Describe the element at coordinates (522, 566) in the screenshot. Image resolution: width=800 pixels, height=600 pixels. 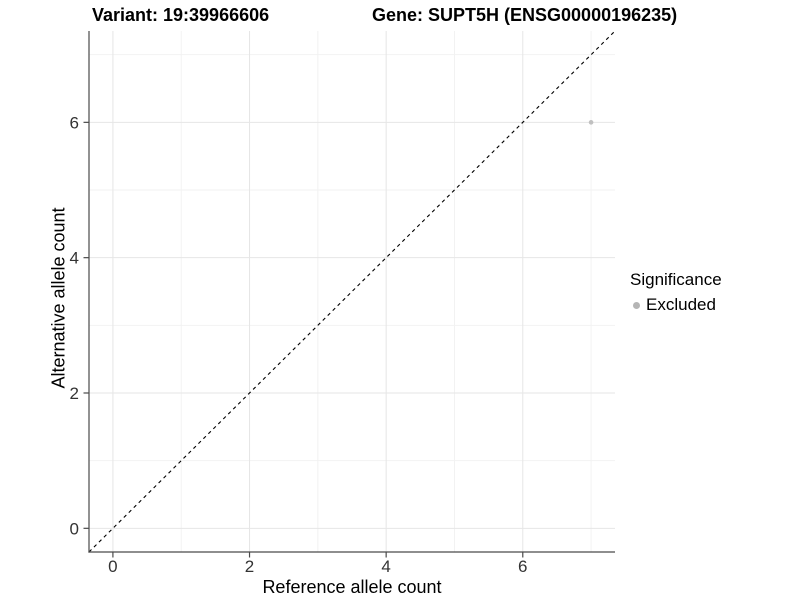
I see `x-tick-label: 6` at that location.